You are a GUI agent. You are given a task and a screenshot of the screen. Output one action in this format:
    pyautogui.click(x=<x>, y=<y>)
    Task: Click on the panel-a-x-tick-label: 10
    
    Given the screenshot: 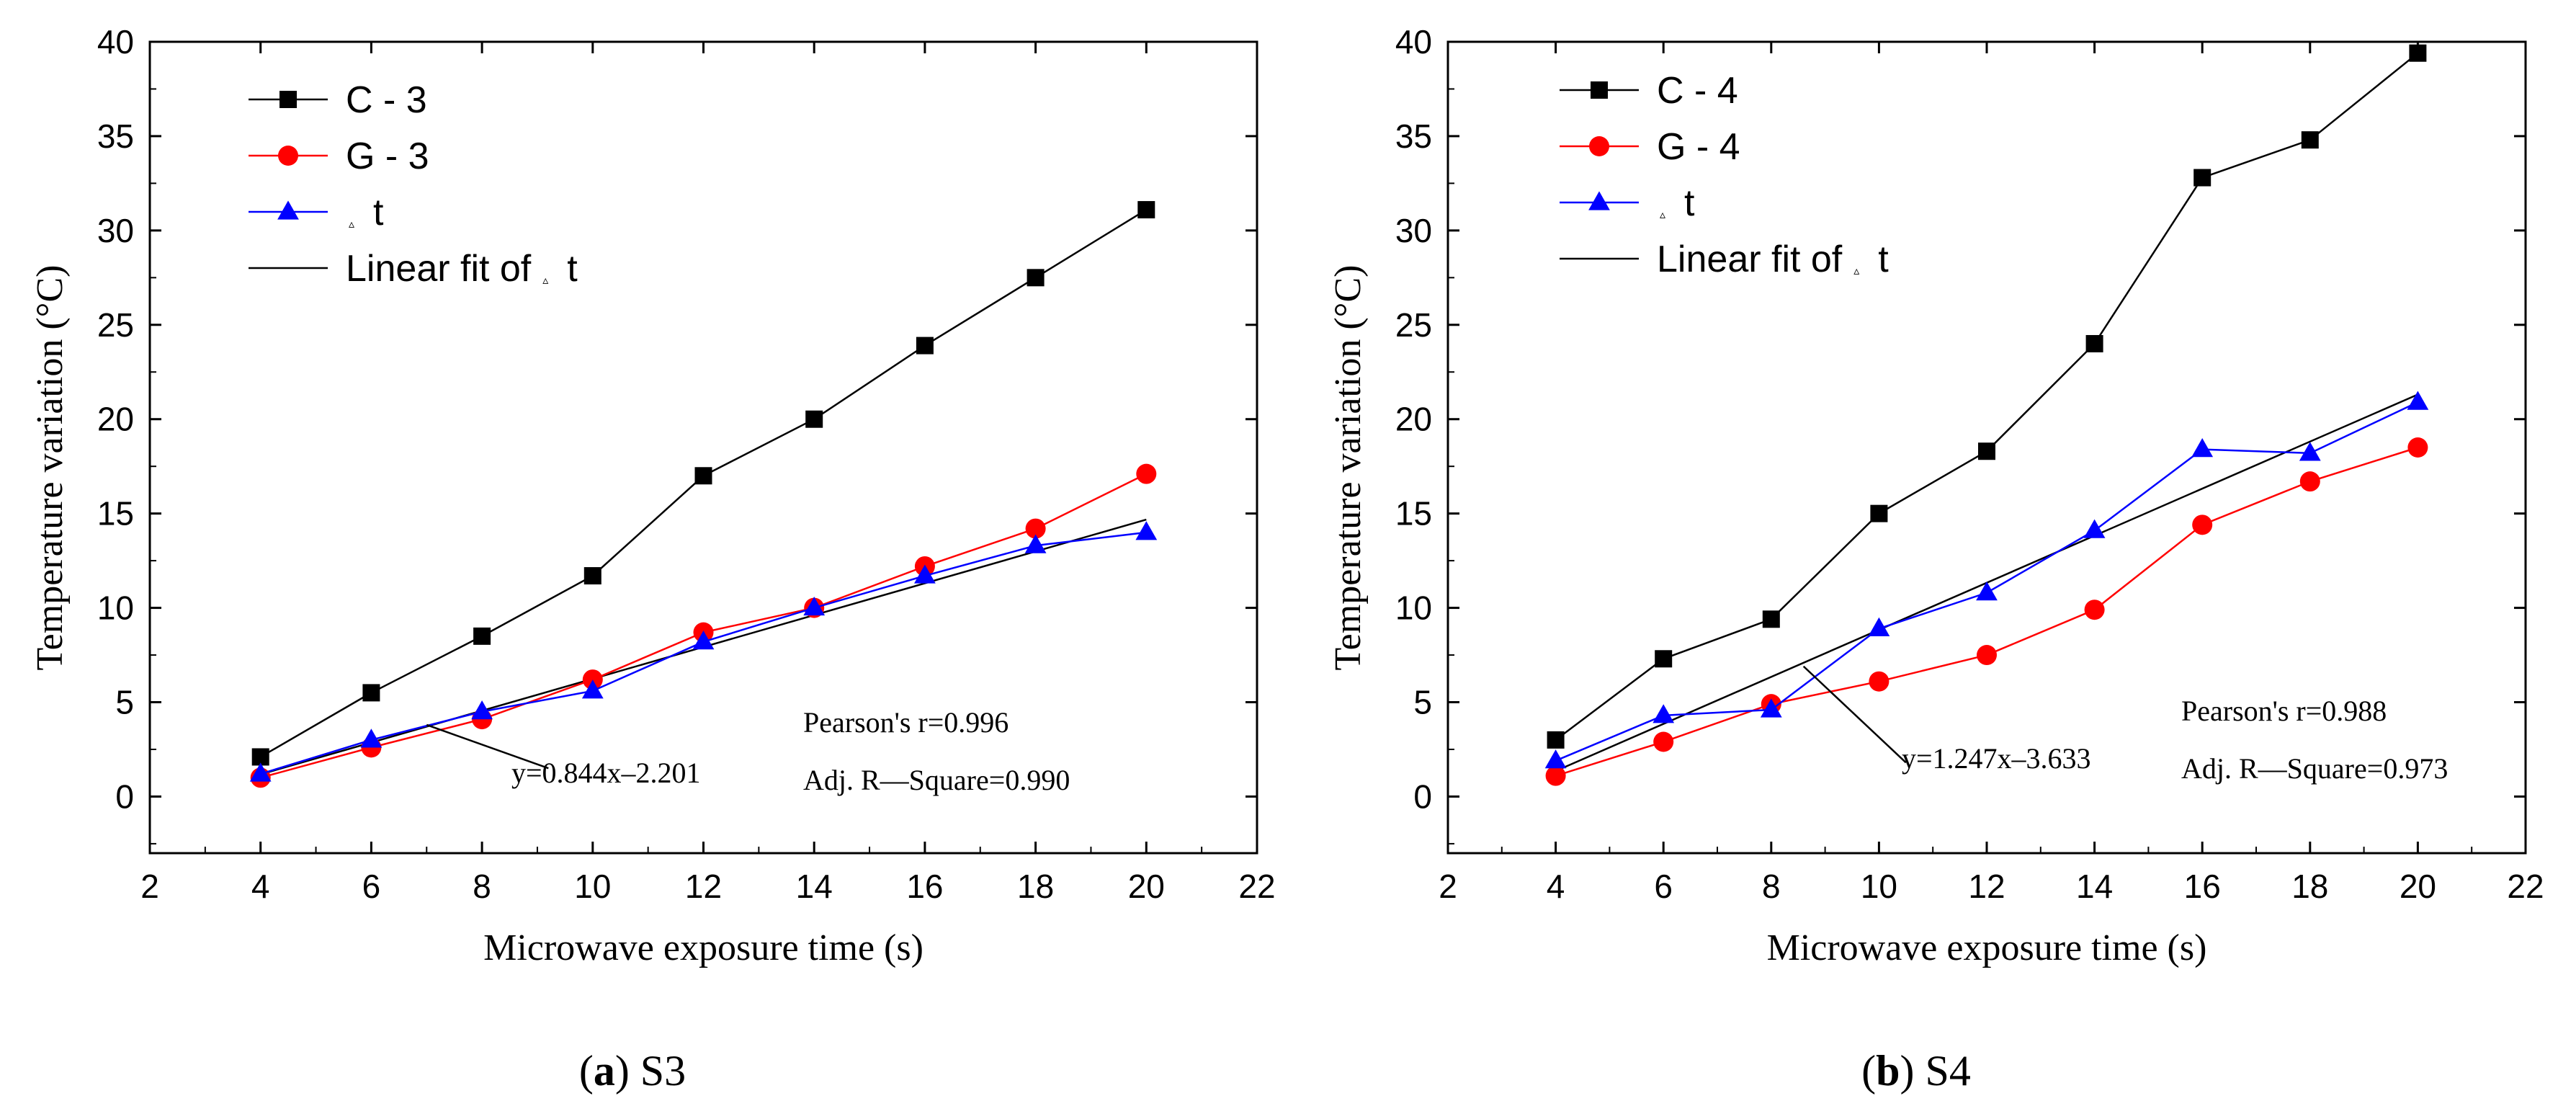 What is the action you would take?
    pyautogui.click(x=592, y=886)
    